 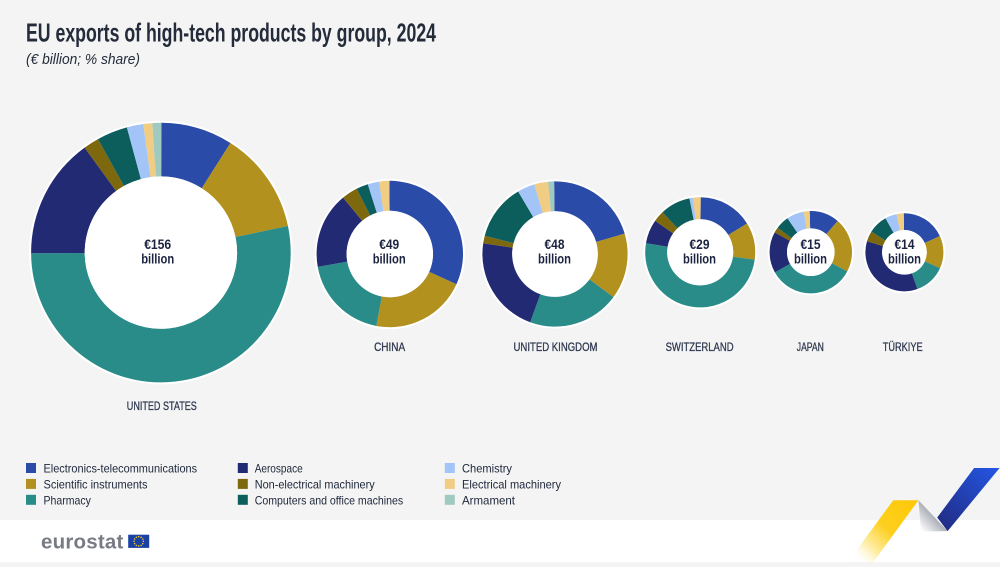 I want to click on svg-text: €15, so click(x=811, y=244).